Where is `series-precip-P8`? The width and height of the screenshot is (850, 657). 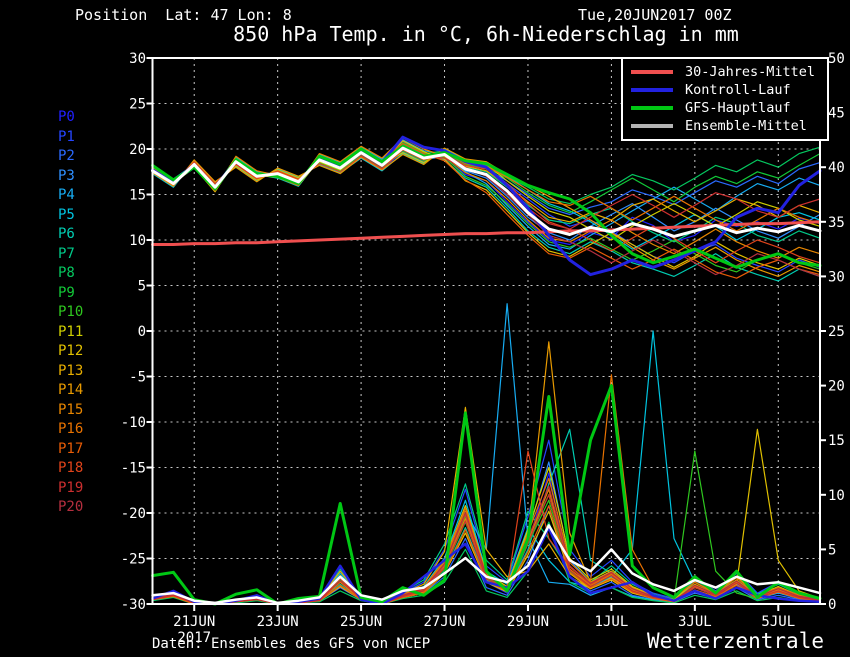 series-precip-P8 is located at coordinates (486, 563).